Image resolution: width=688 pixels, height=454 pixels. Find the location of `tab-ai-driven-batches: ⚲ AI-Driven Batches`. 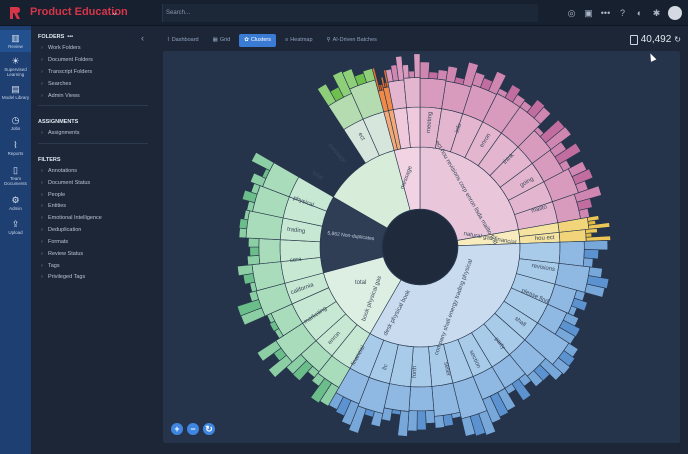

tab-ai-driven-batches: ⚲ AI-Driven Batches is located at coordinates (351, 40).